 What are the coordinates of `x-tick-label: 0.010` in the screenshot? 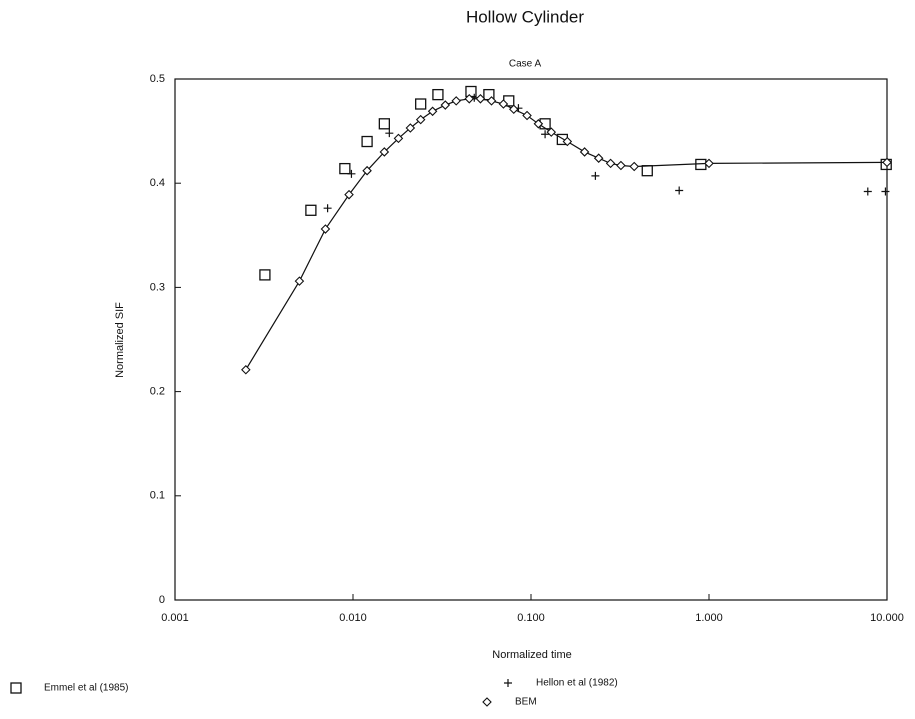 It's located at (353, 618).